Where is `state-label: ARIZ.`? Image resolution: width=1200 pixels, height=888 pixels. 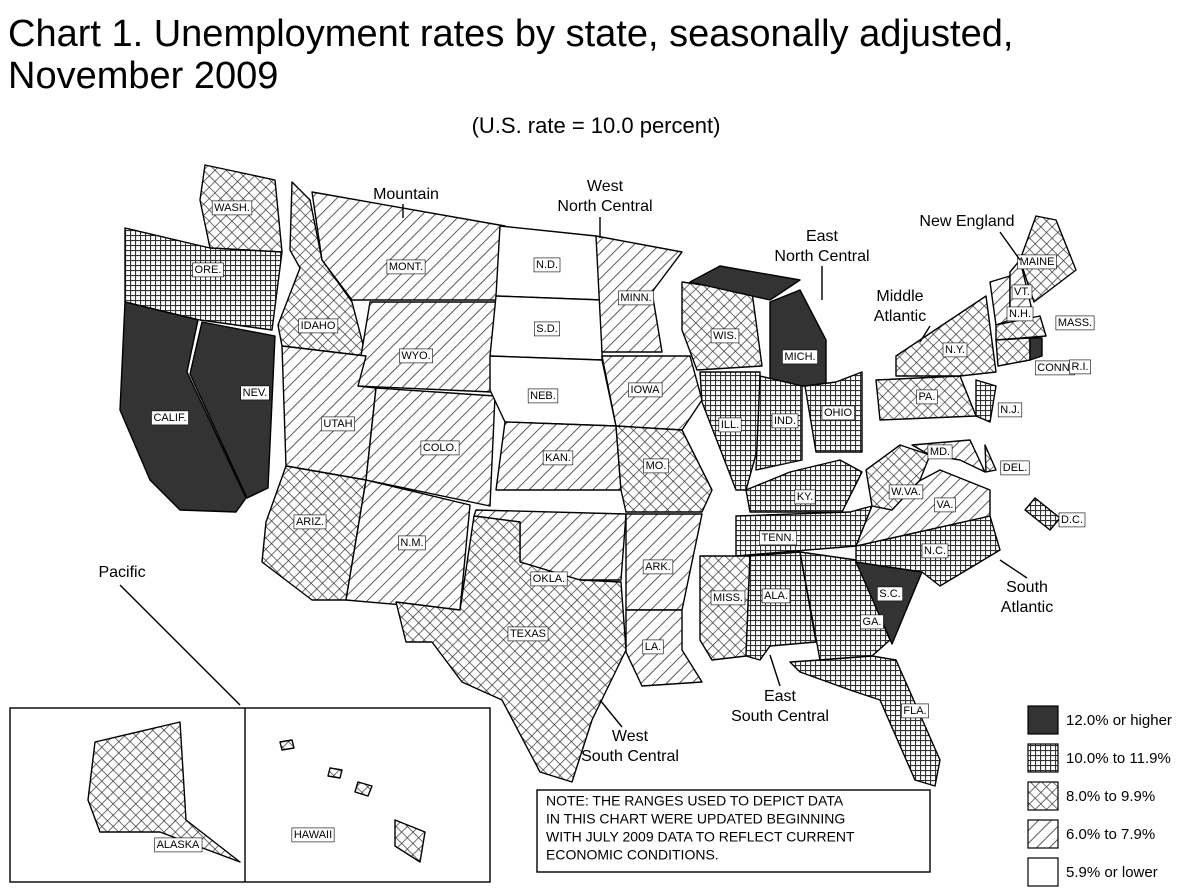
state-label: ARIZ. is located at coordinates (310, 522).